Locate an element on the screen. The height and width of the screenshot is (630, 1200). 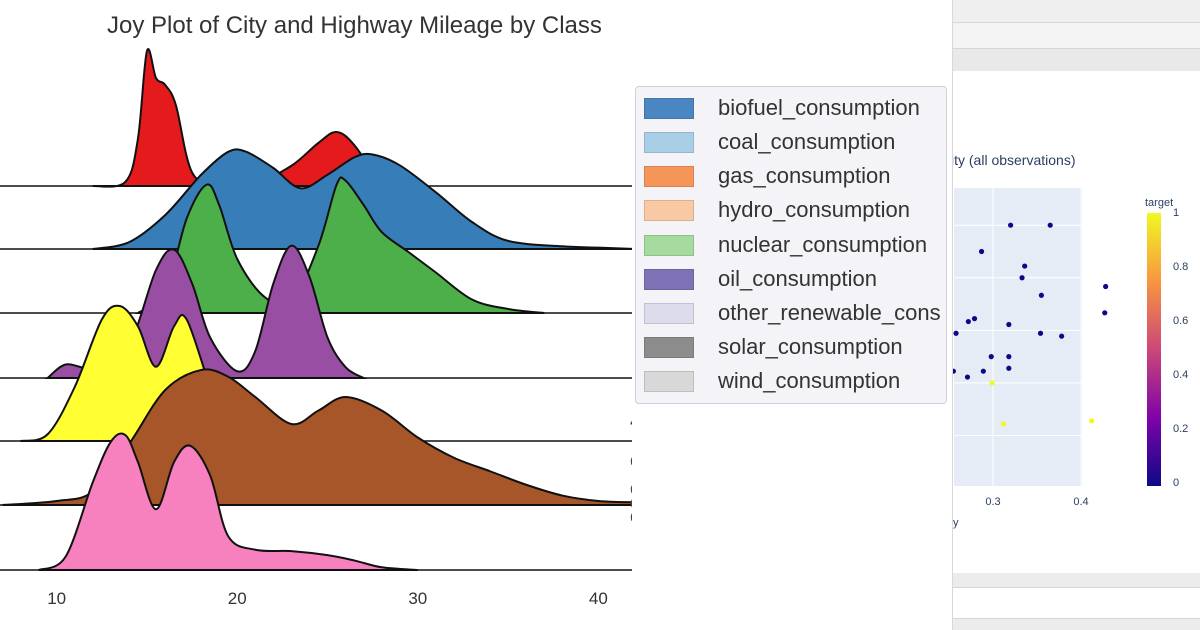
legend-item: biofuel_consumption is located at coordinates (782, 108).